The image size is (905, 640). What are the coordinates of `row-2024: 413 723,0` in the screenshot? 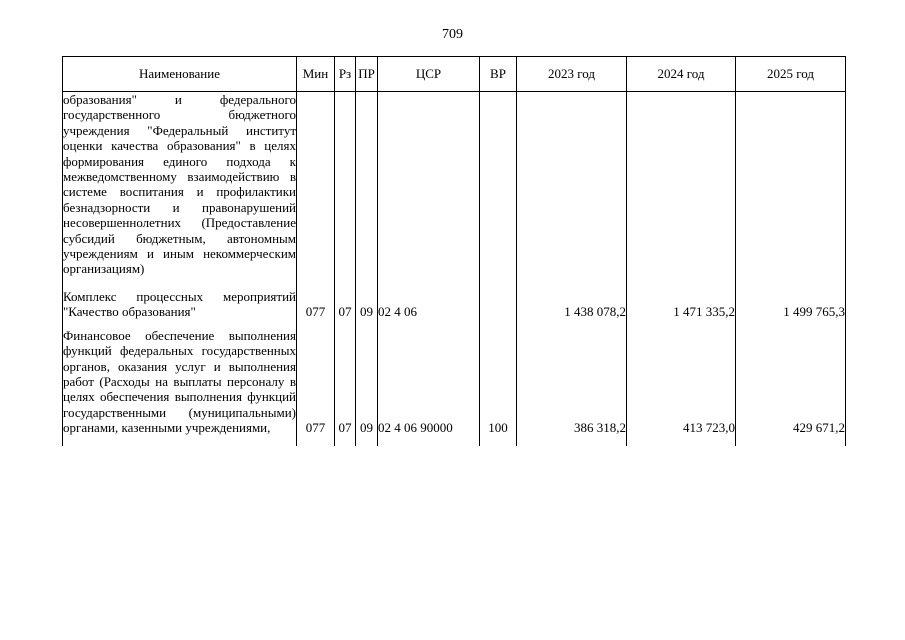 It's located at (681, 386).